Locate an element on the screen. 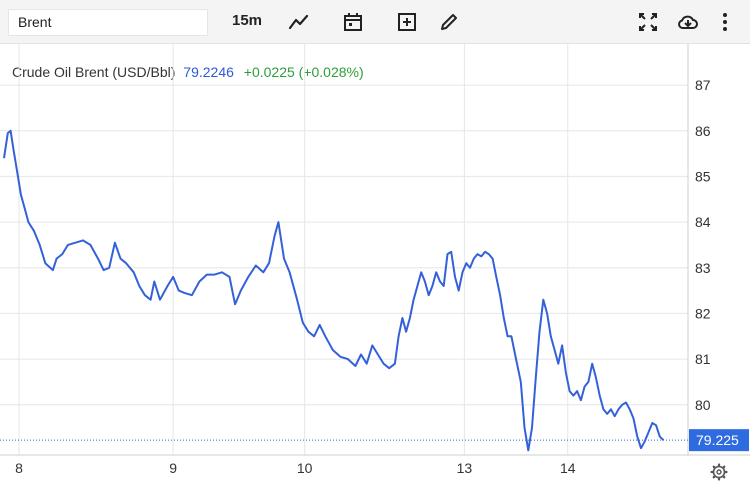 The image size is (750, 485). x-tick-label: 10 is located at coordinates (305, 468).